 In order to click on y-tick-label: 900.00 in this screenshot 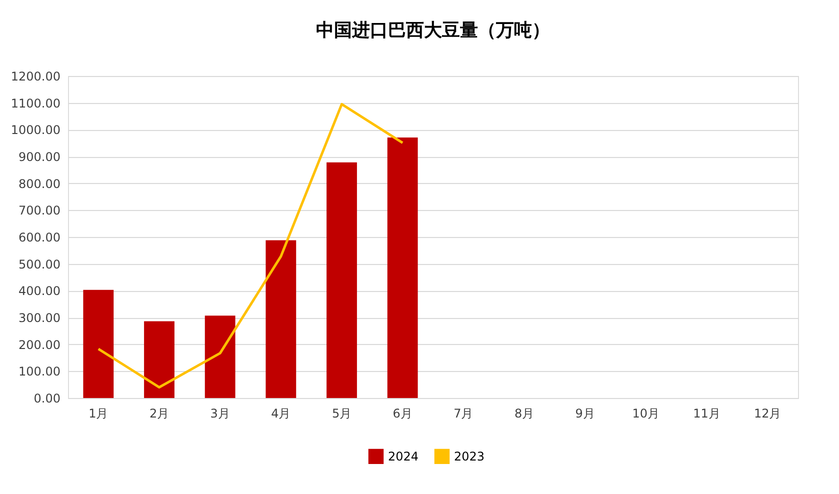, I will do `click(39, 157)`.